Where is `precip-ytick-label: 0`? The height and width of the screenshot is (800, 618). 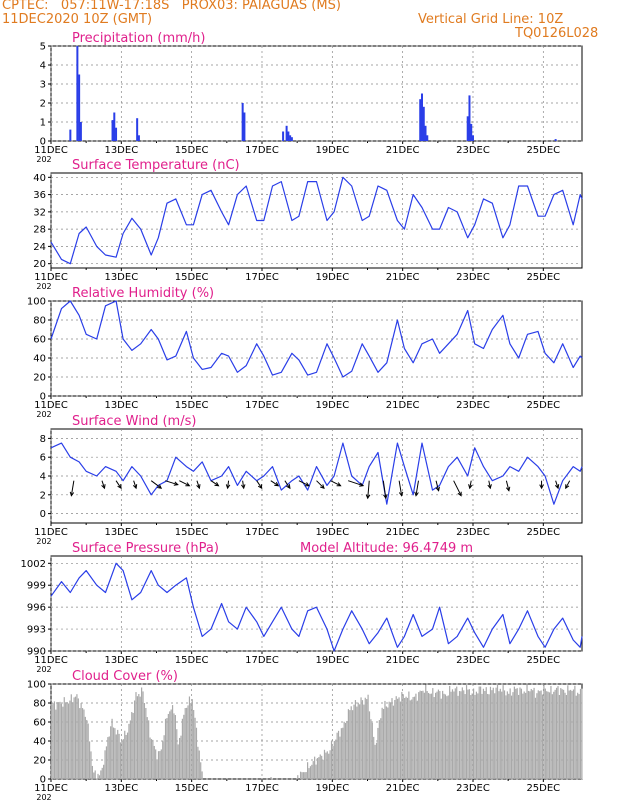 precip-ytick-label: 0 is located at coordinates (43, 142).